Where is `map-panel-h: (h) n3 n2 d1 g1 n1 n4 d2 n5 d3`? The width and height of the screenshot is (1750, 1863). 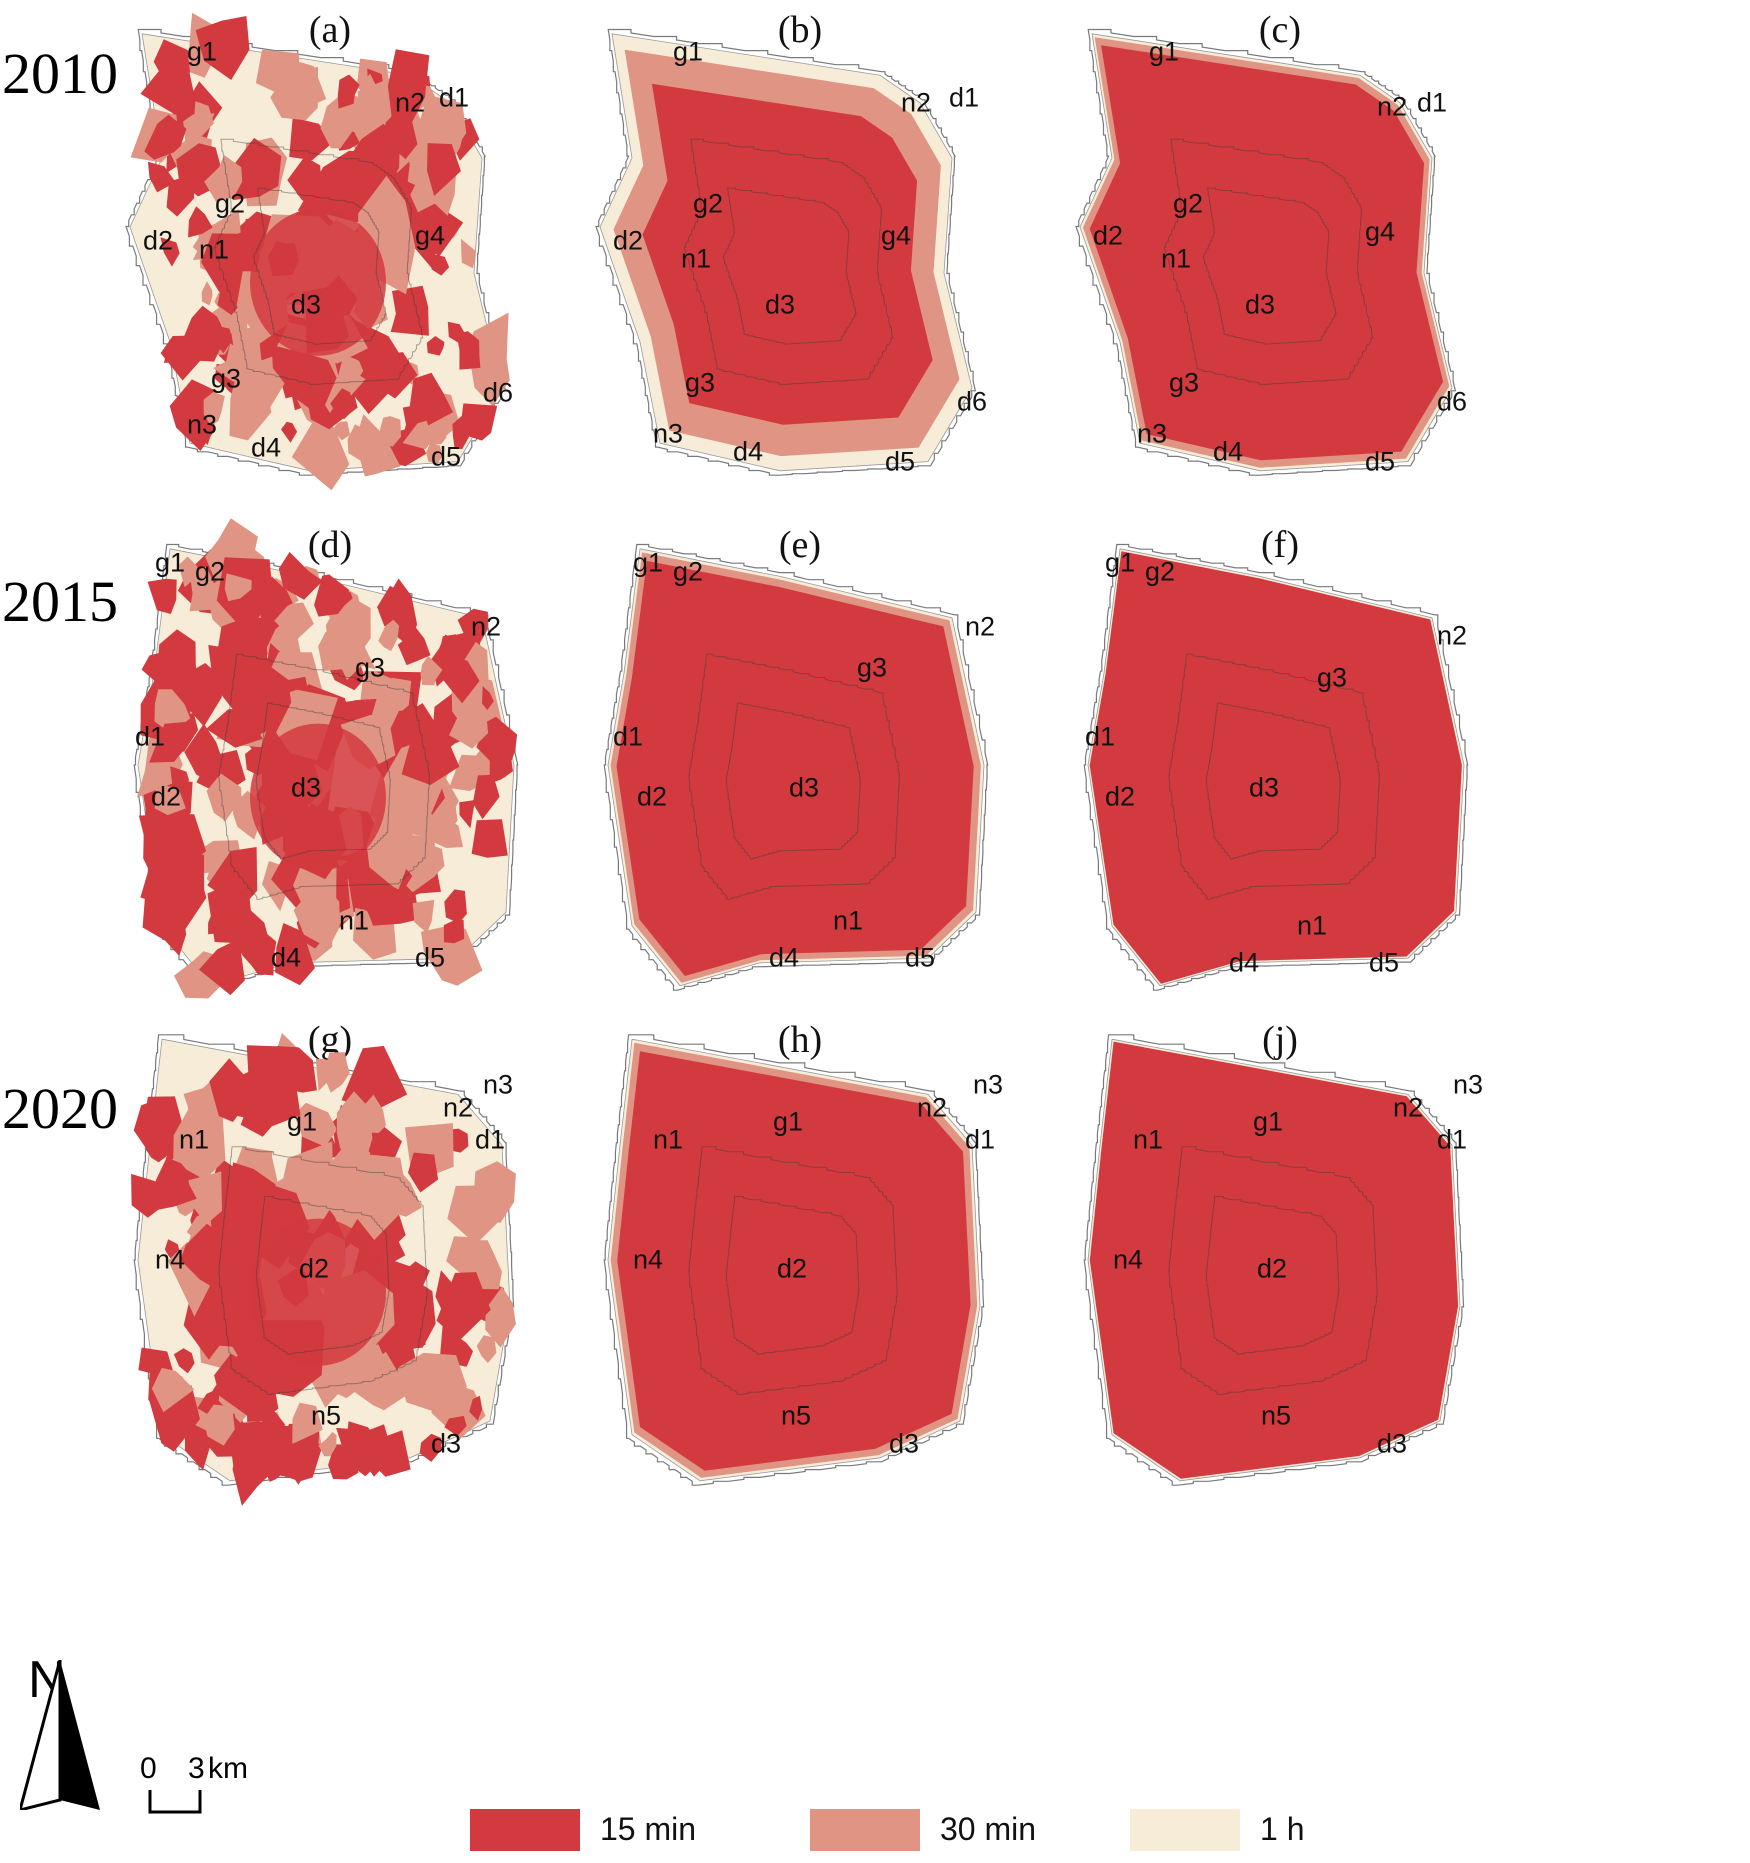 map-panel-h: (h) n3 n2 d1 g1 n1 n4 d2 n5 d3 is located at coordinates (801, 1254).